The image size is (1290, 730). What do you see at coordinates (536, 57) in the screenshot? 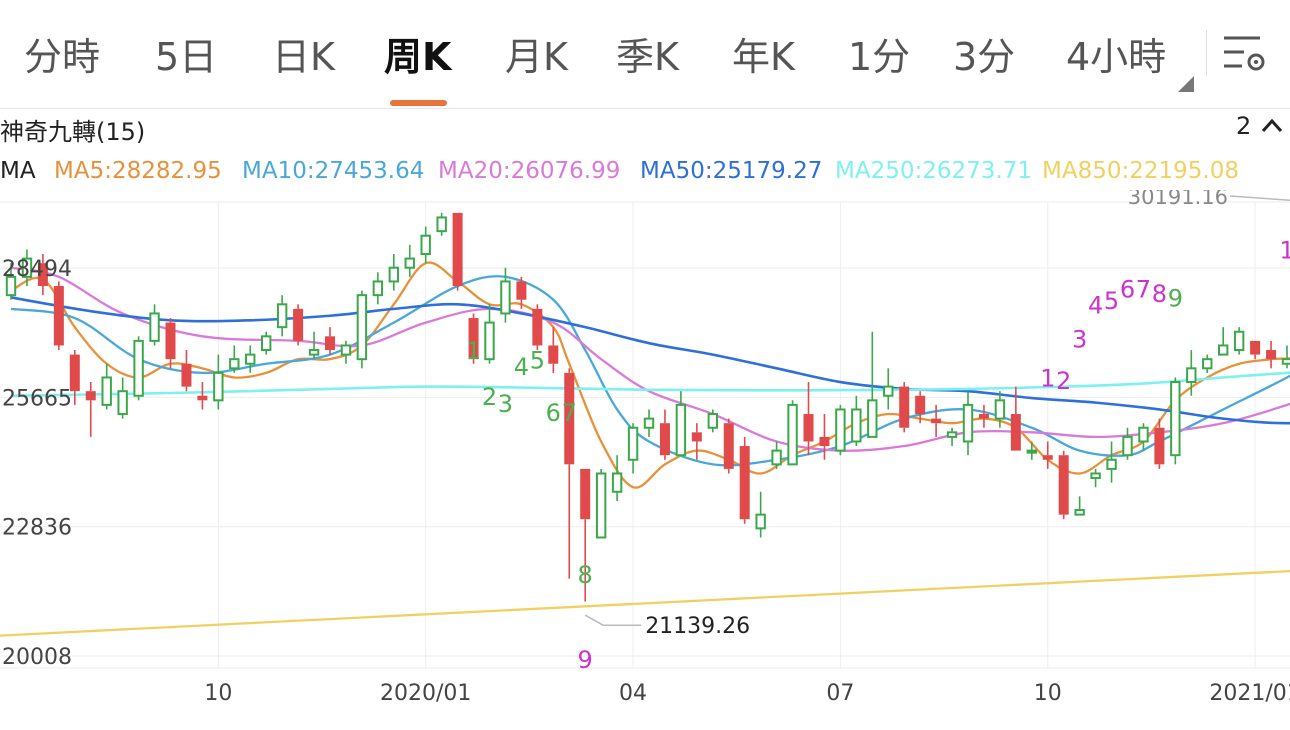
I see `tab-monthly: 月K` at bounding box center [536, 57].